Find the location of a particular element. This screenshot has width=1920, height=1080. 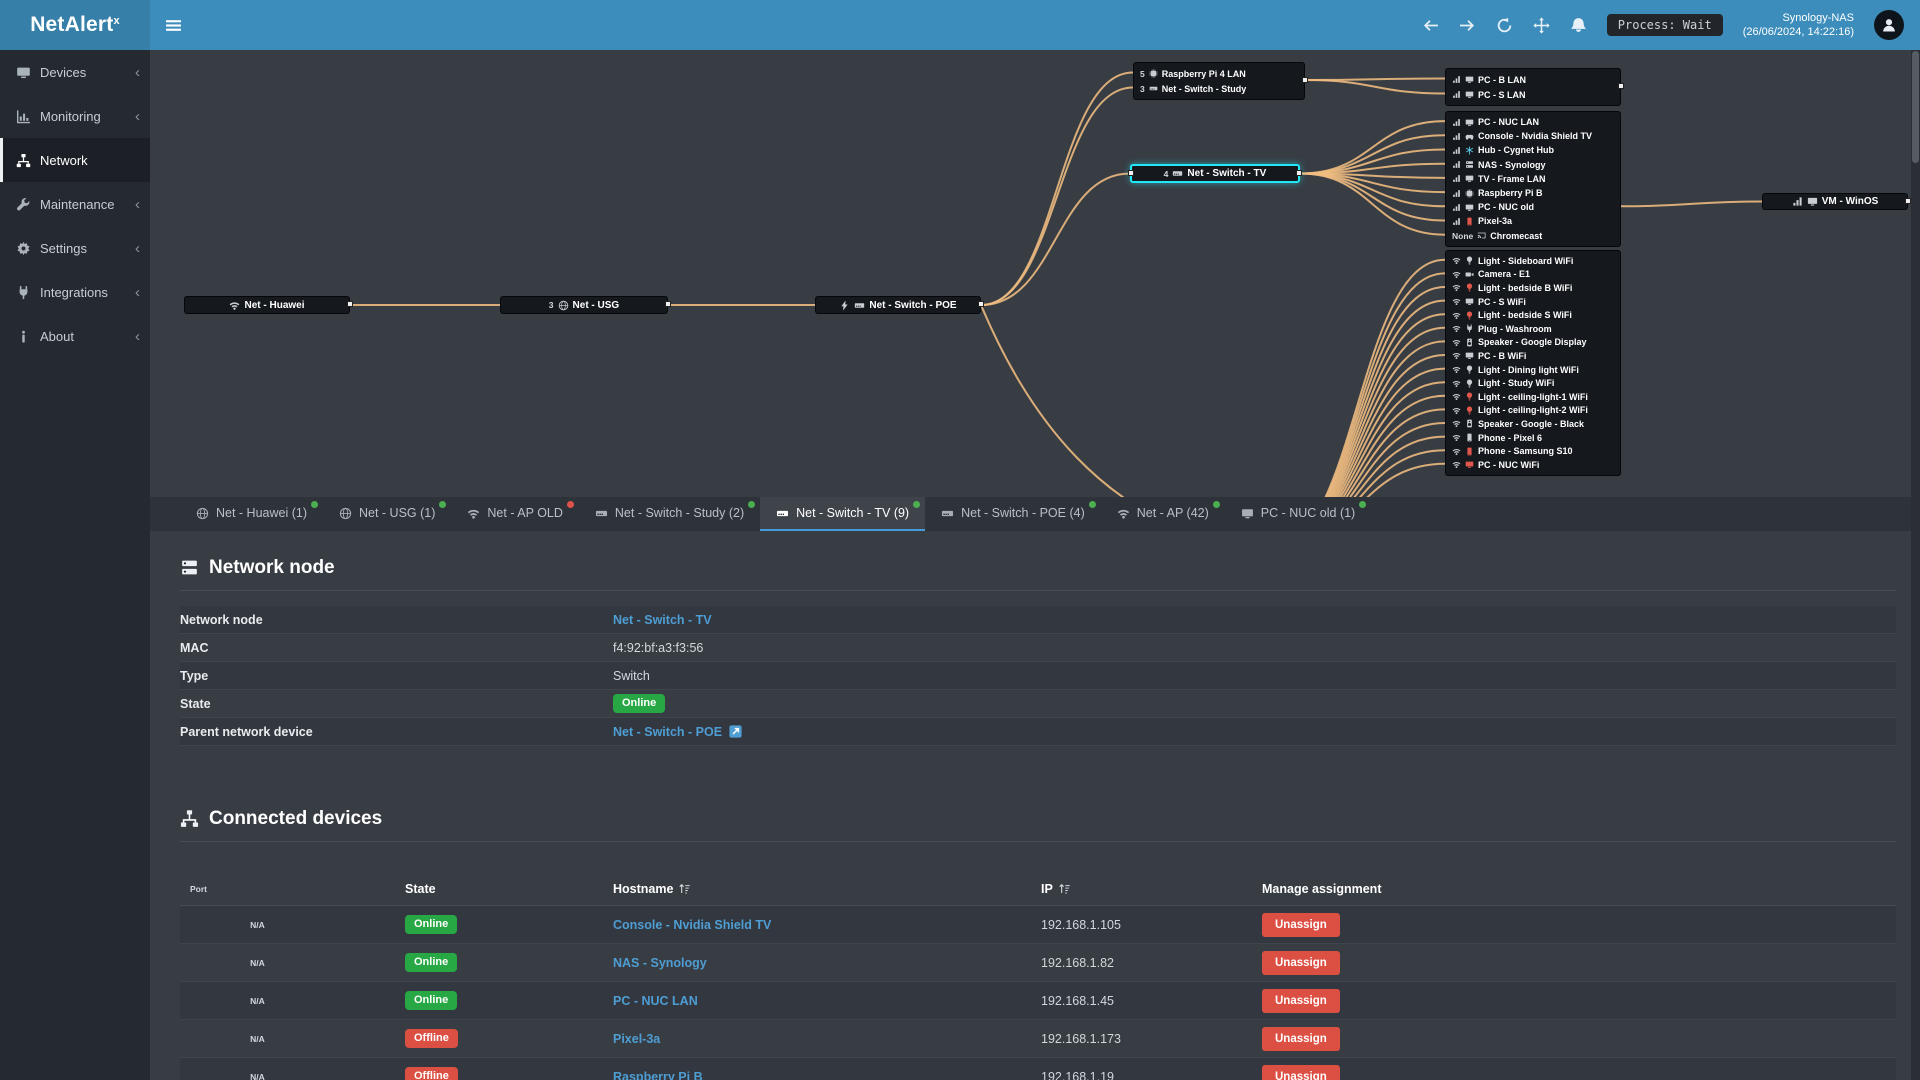

tab-net-ap-old: Net - AP OLD is located at coordinates (515, 514).